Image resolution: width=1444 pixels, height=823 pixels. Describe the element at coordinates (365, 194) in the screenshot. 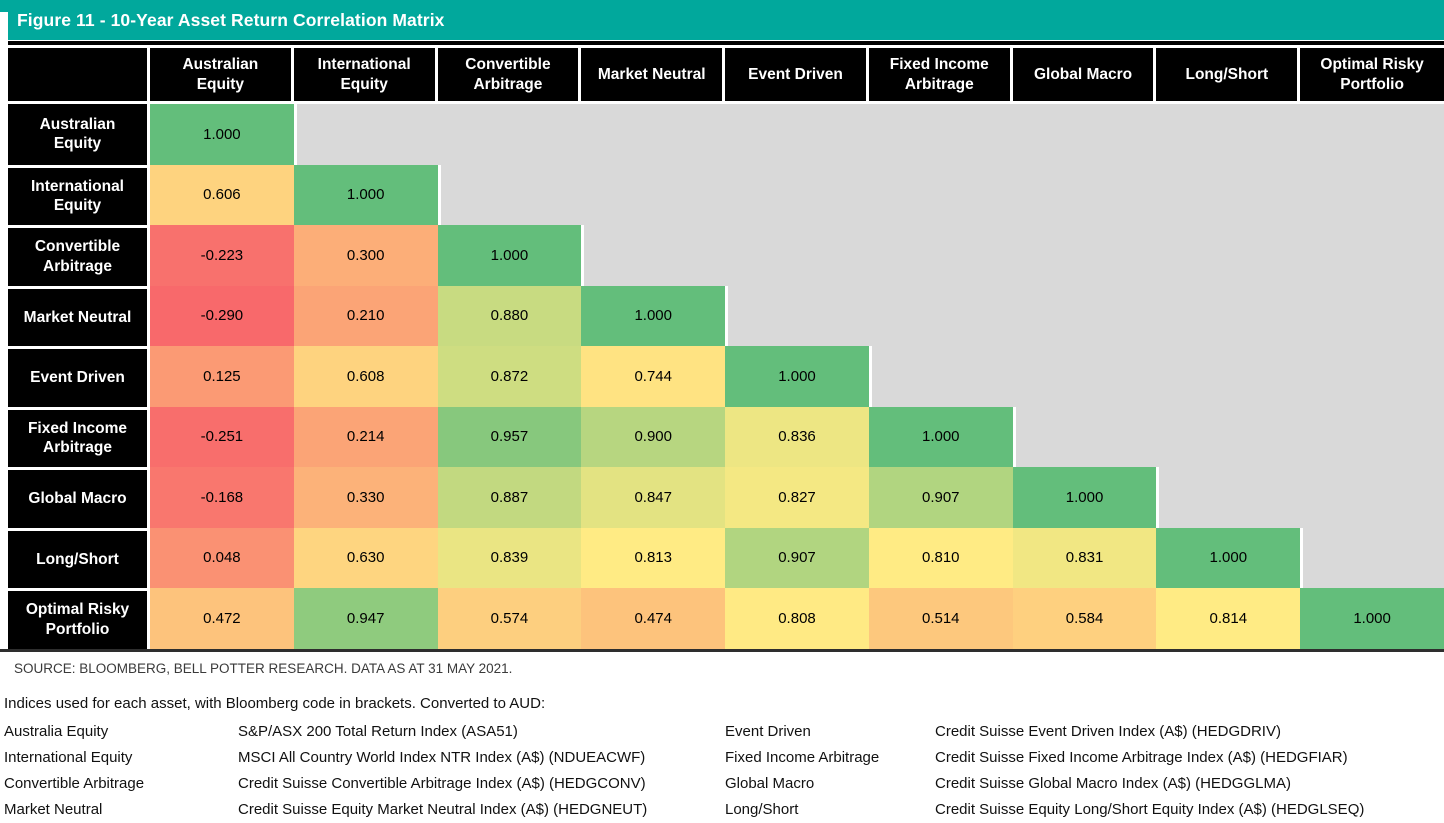

I see `corr-cell-international-equity-x-international-equity: 1.000` at that location.